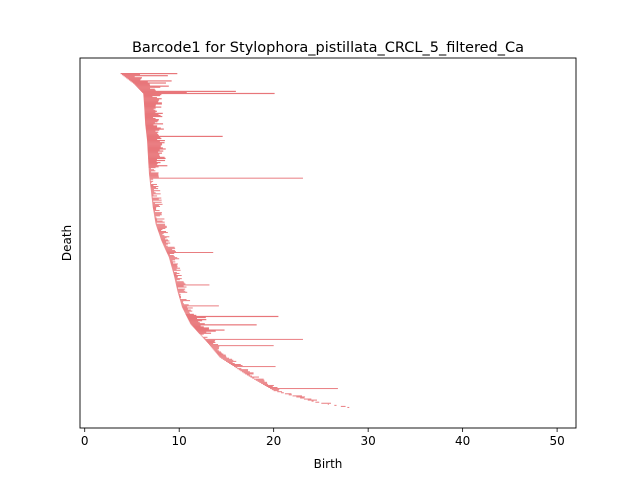 The height and width of the screenshot is (480, 640). I want to click on x-tick-label: 20, so click(273, 441).